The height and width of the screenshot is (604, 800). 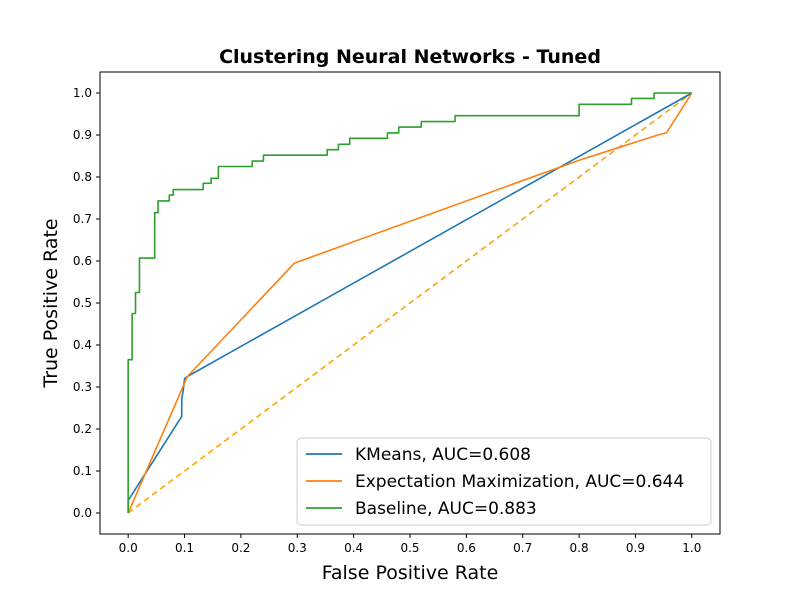 I want to click on y-axis-label: True Positive Rate, so click(x=51, y=303).